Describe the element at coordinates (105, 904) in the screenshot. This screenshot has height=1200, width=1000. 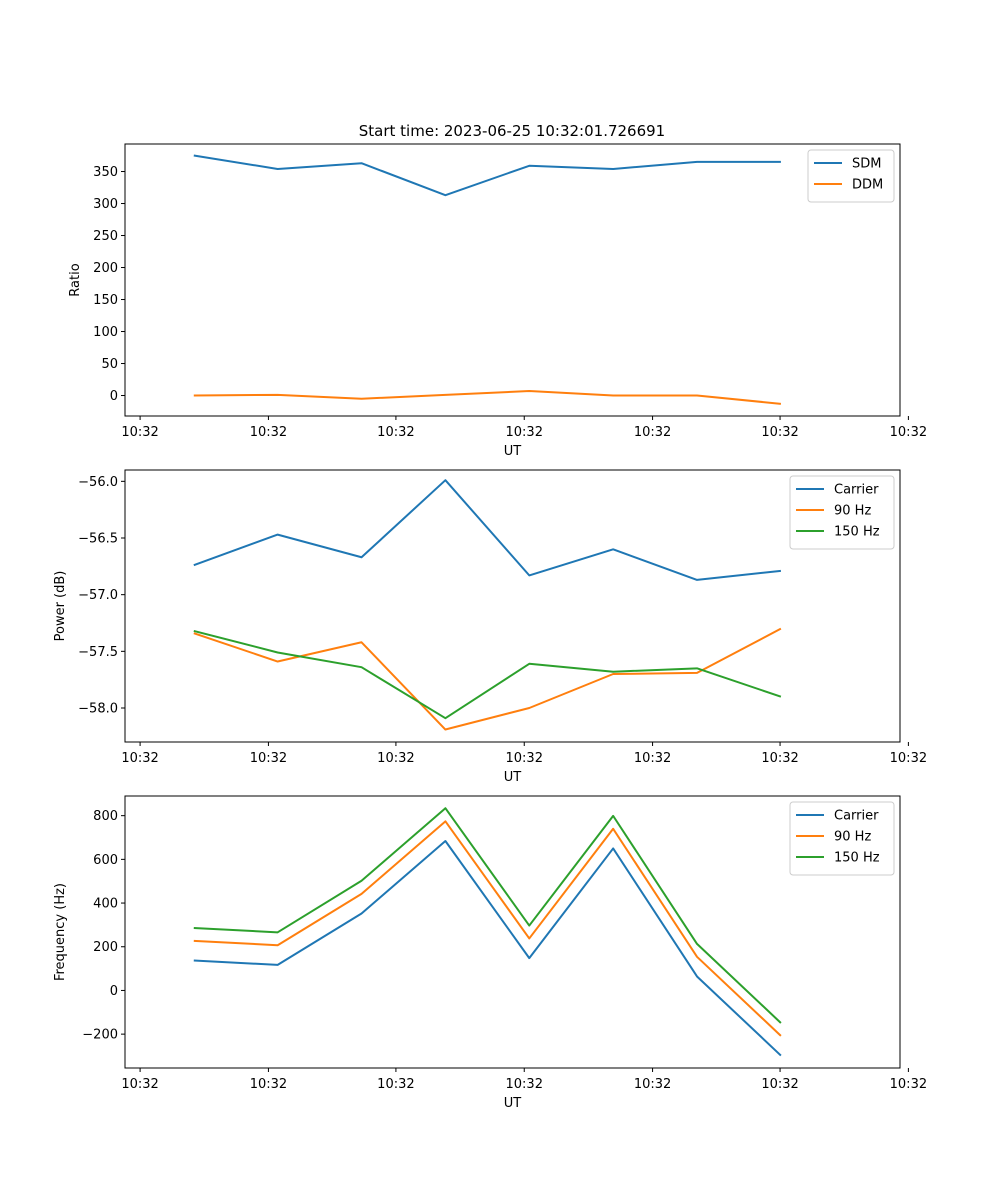
I see `y-tick-label: 400` at that location.